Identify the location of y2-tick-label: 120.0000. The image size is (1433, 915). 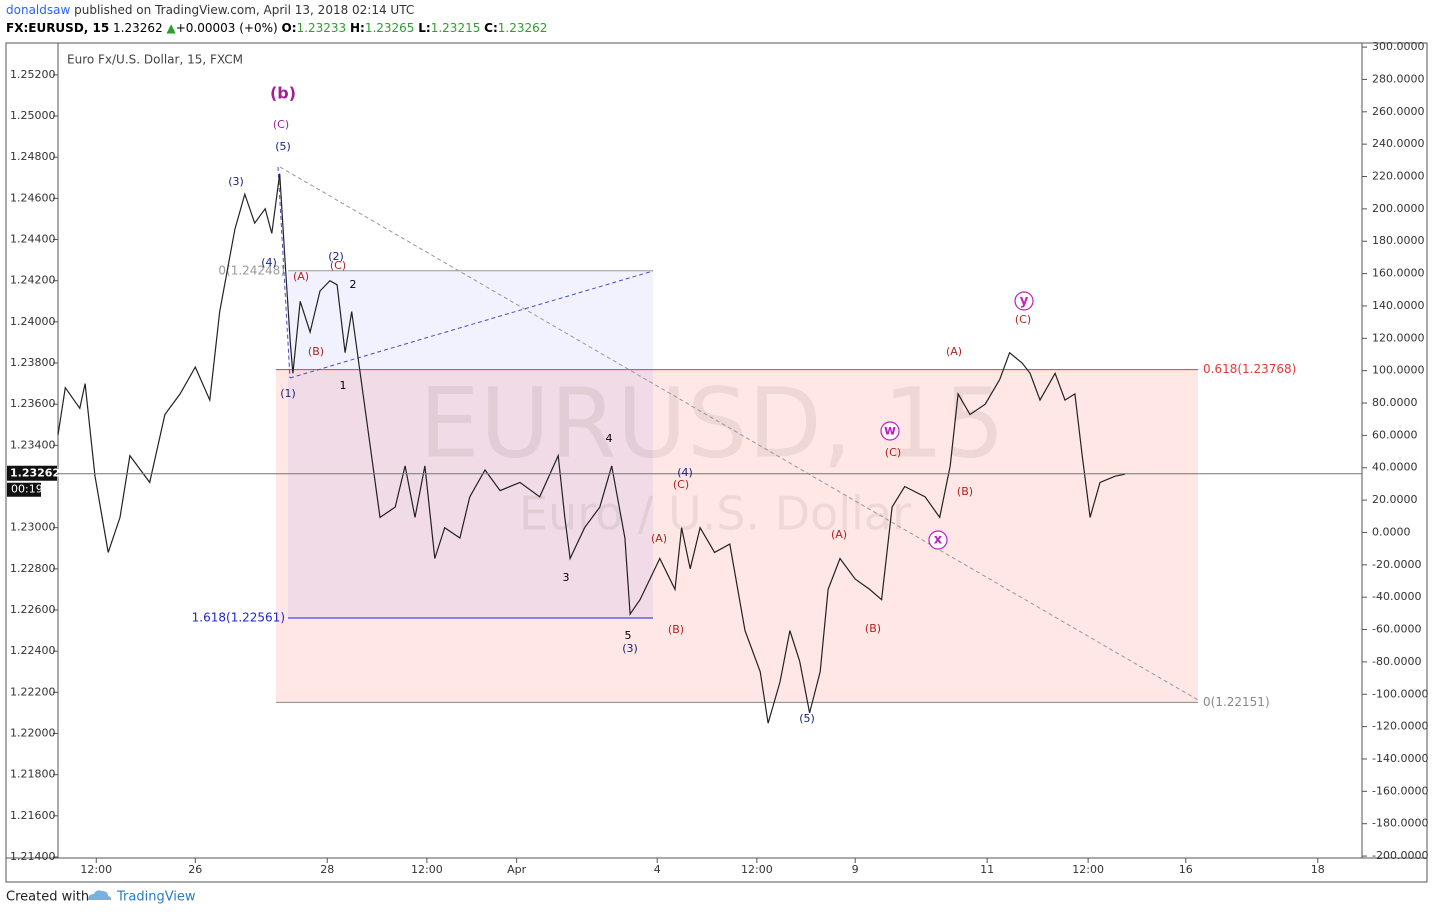
(1398, 337).